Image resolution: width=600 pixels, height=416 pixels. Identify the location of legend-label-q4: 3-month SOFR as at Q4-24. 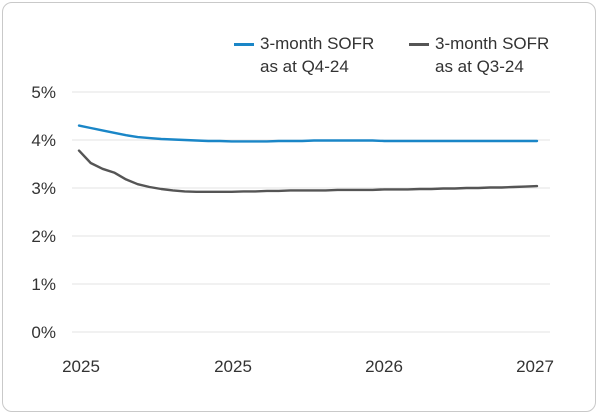
(317, 55).